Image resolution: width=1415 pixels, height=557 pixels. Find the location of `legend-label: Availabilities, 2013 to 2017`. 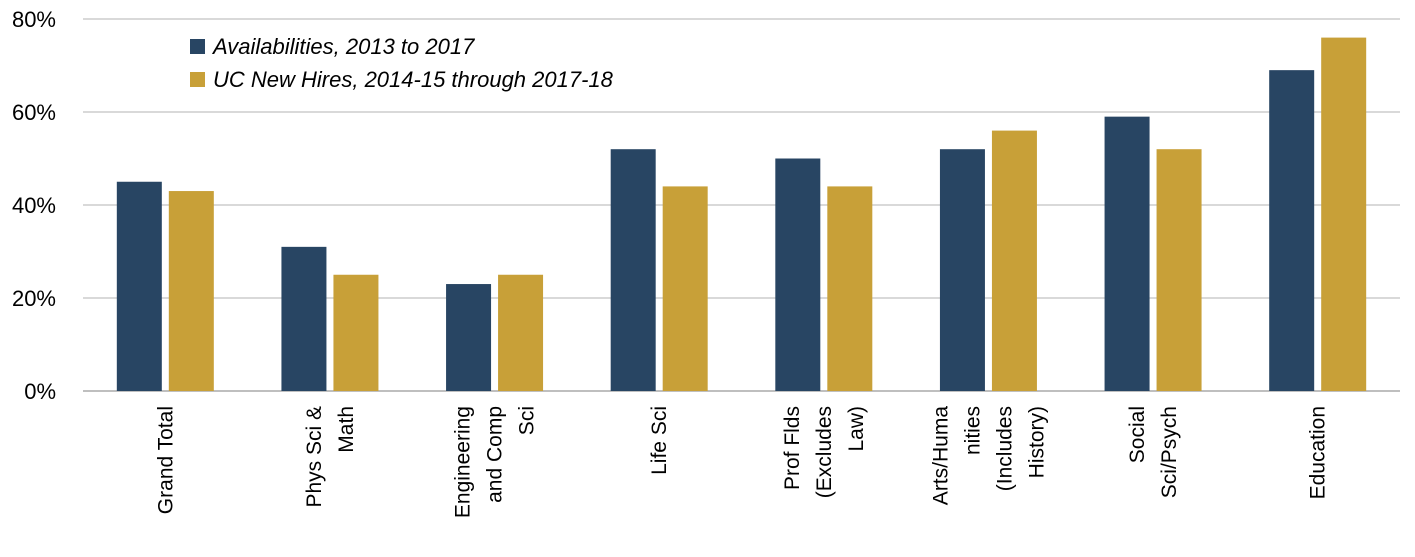

legend-label: Availabilities, 2013 to 2017 is located at coordinates (343, 46).